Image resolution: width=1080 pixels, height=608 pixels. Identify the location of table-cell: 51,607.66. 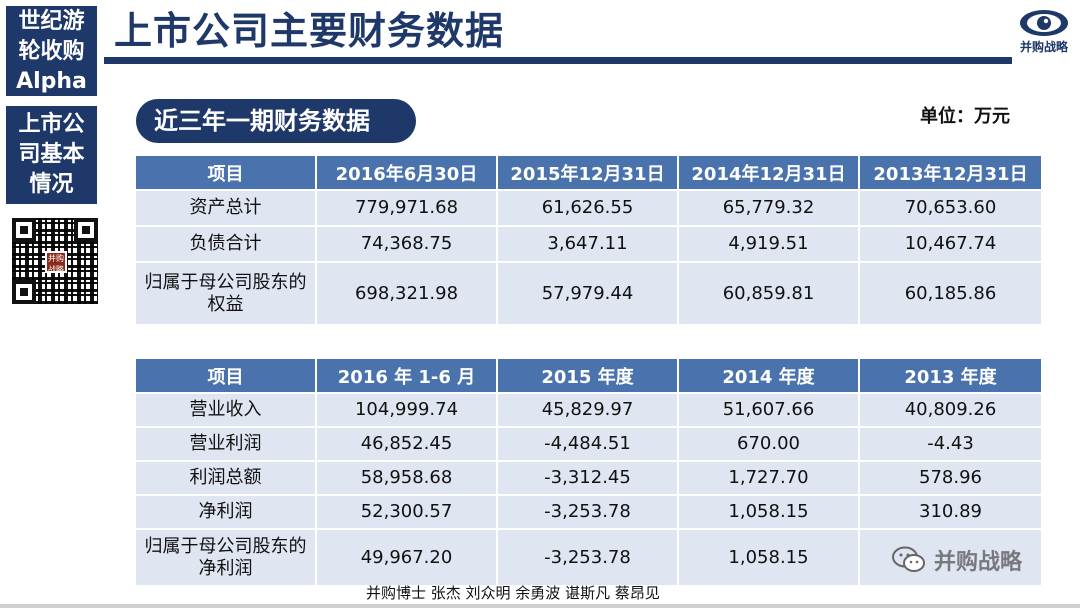
(769, 409).